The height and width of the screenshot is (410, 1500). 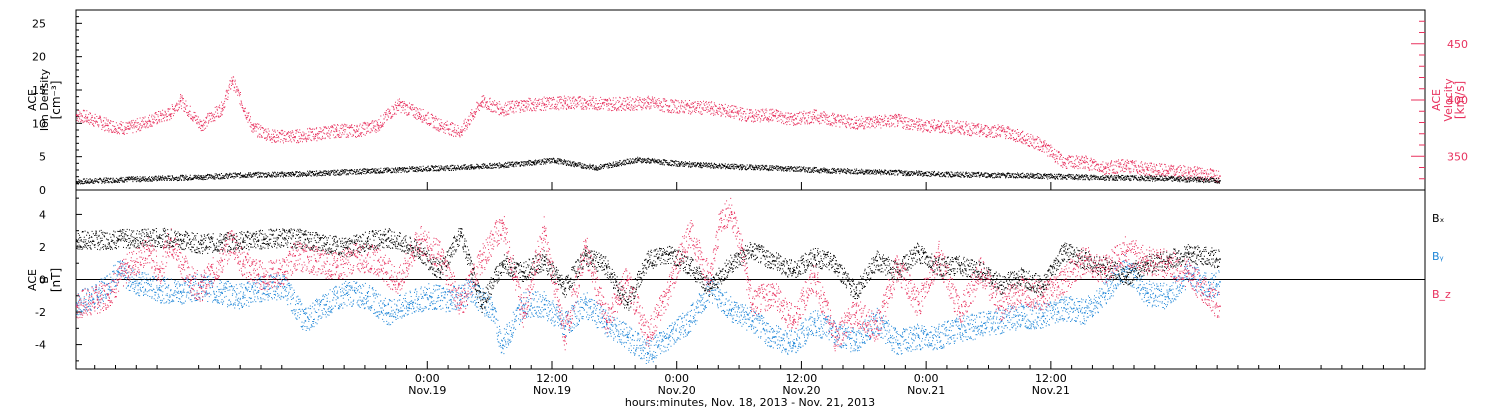 I want to click on density-axis-label: [cm⁻³], so click(x=56, y=100).